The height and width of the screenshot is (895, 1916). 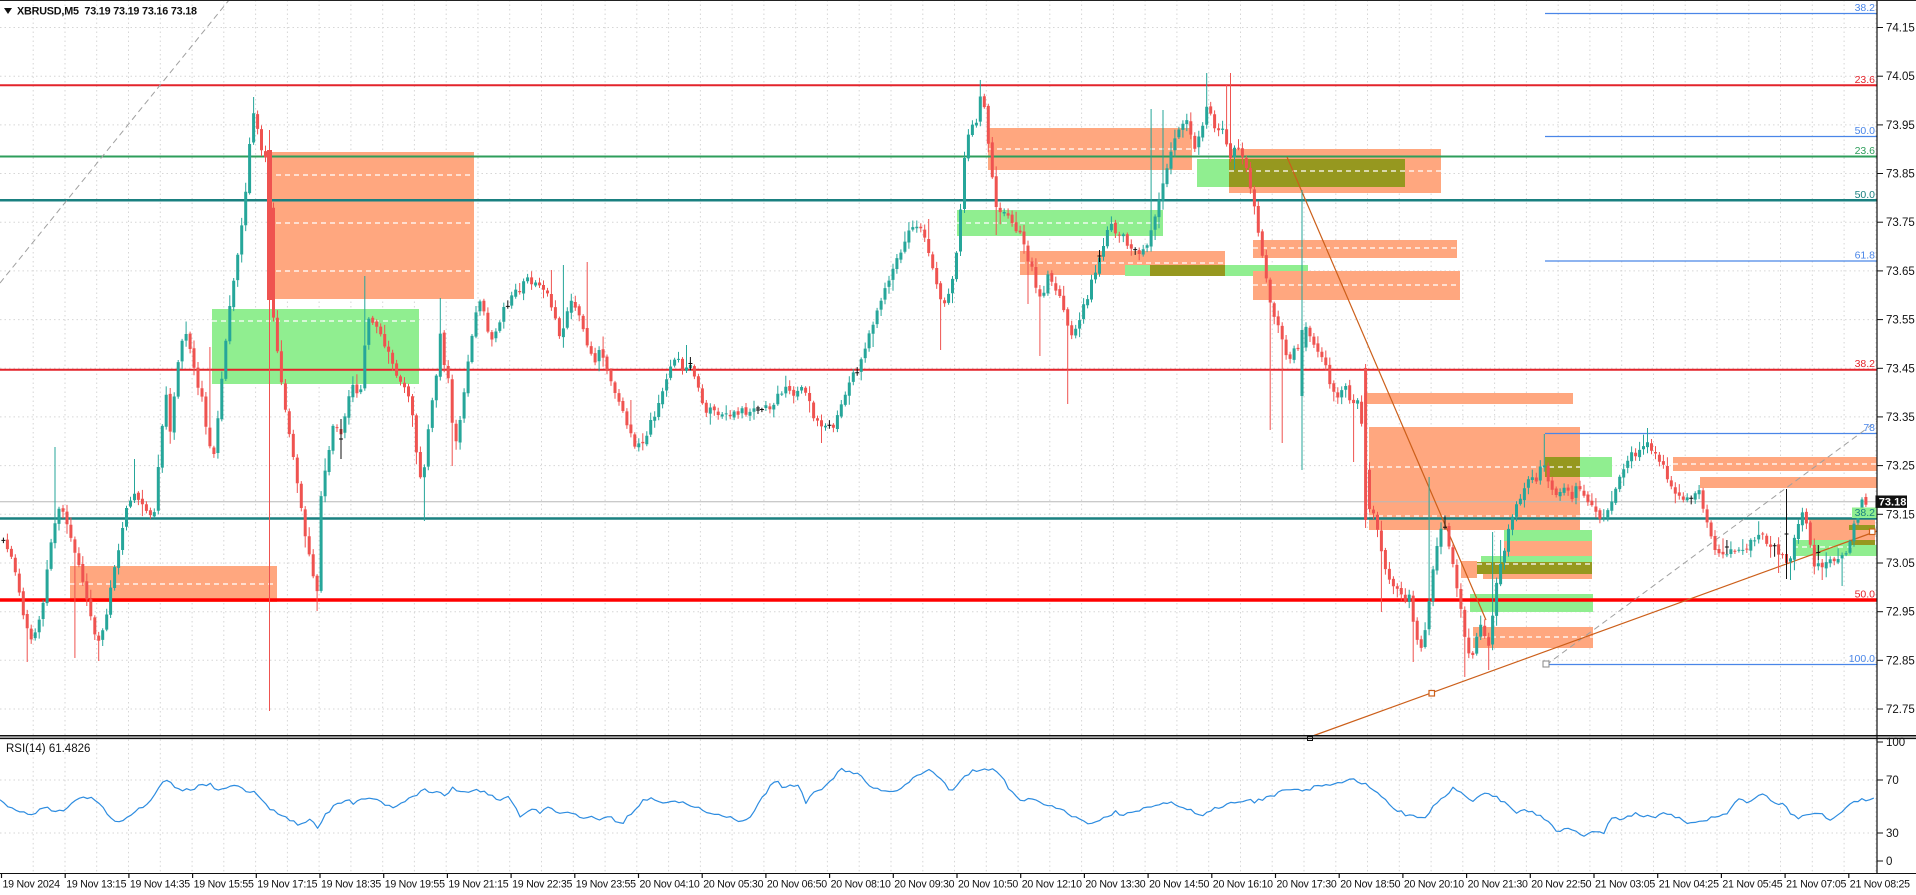 I want to click on svg-text: 19 Nov 15:55, so click(x=224, y=885).